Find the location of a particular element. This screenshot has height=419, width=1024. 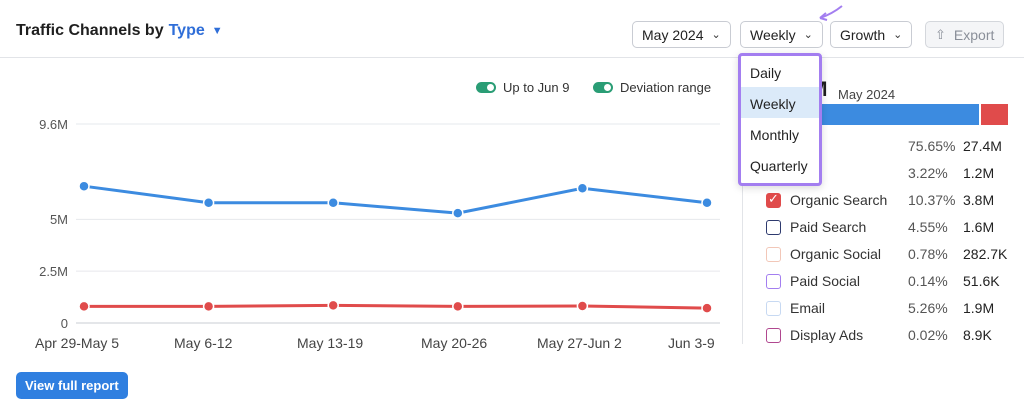

channel-percent: 0.78% is located at coordinates (928, 254).